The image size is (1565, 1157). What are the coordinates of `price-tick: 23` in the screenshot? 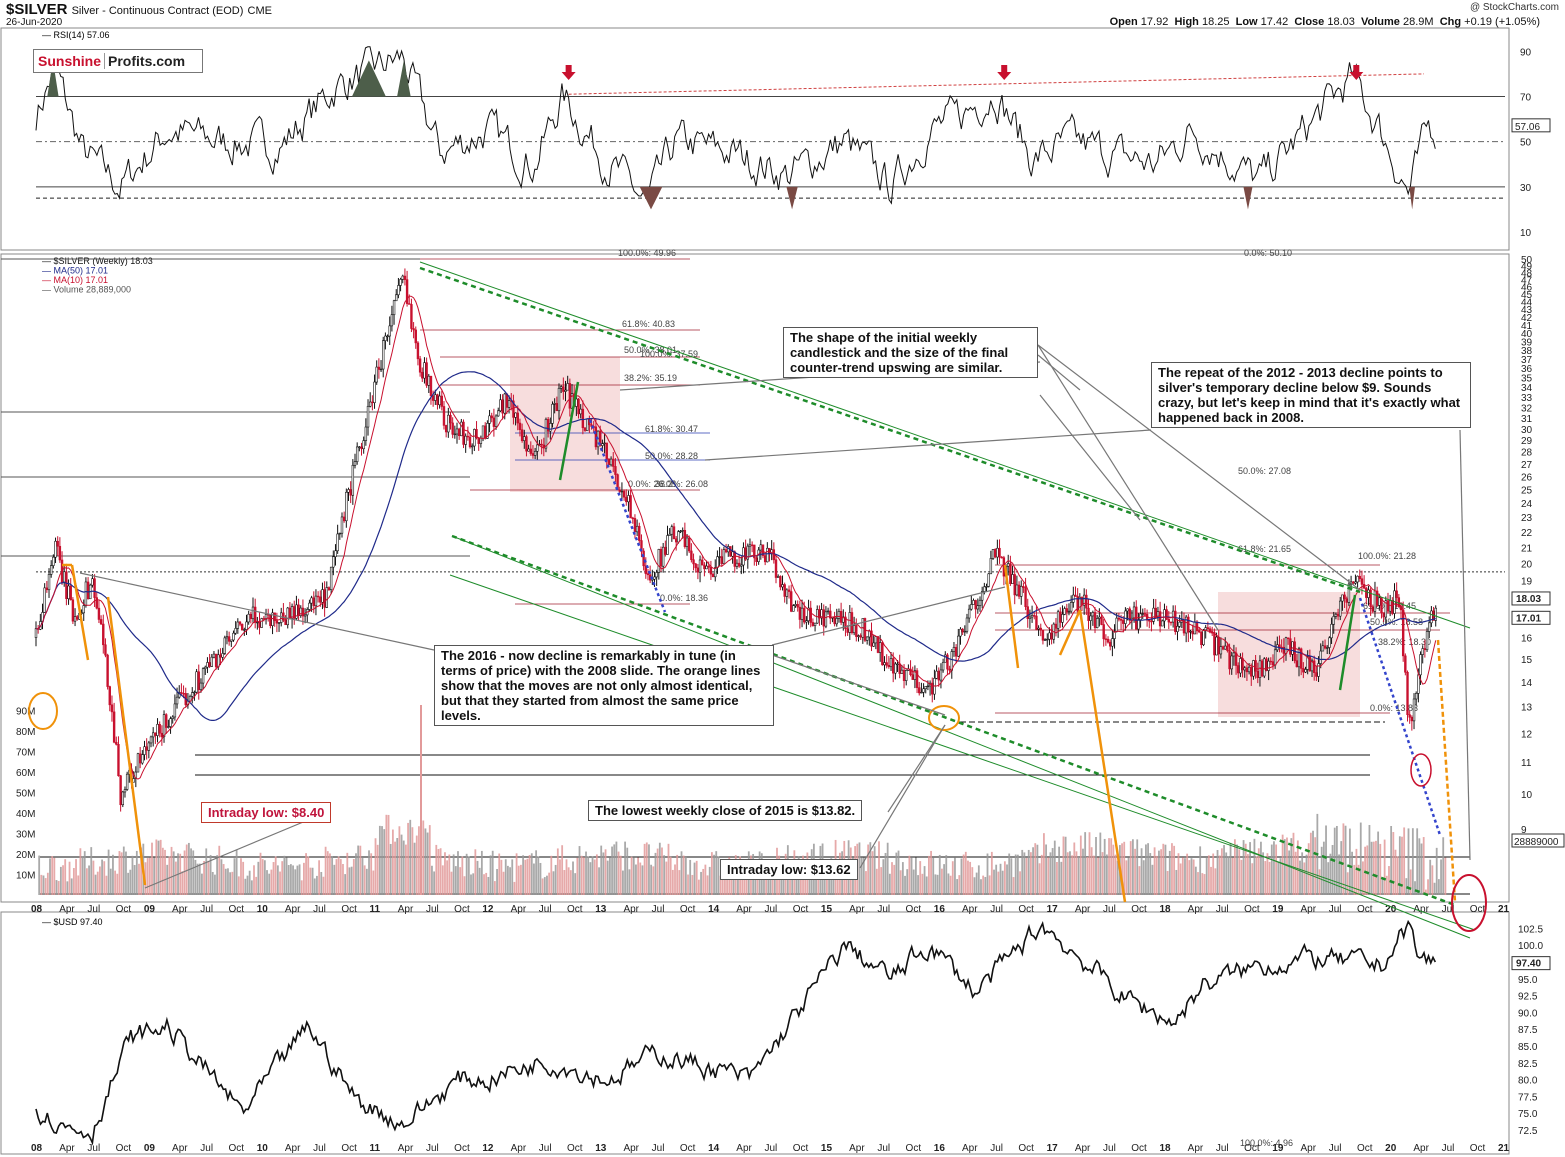 It's located at (1527, 518).